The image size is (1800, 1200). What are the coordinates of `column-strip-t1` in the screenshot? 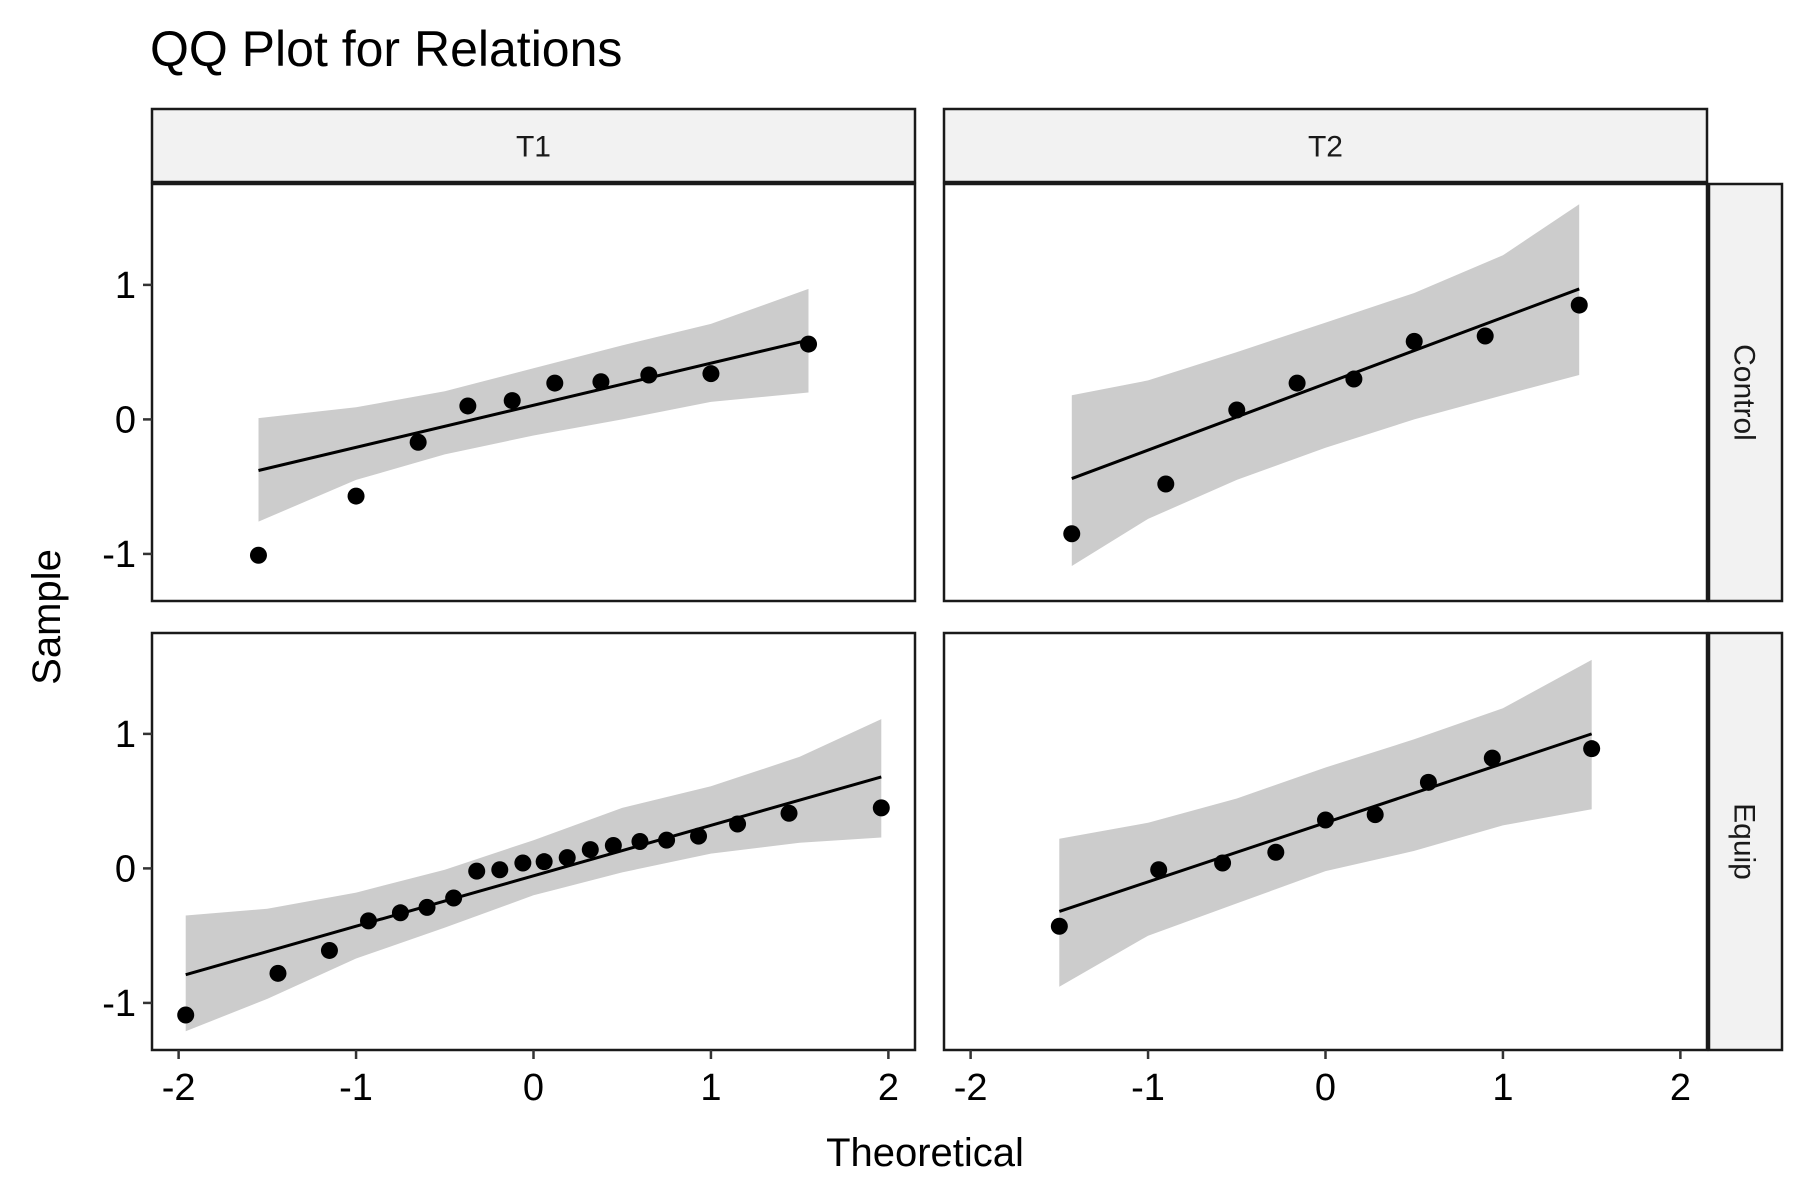 It's located at (533, 145).